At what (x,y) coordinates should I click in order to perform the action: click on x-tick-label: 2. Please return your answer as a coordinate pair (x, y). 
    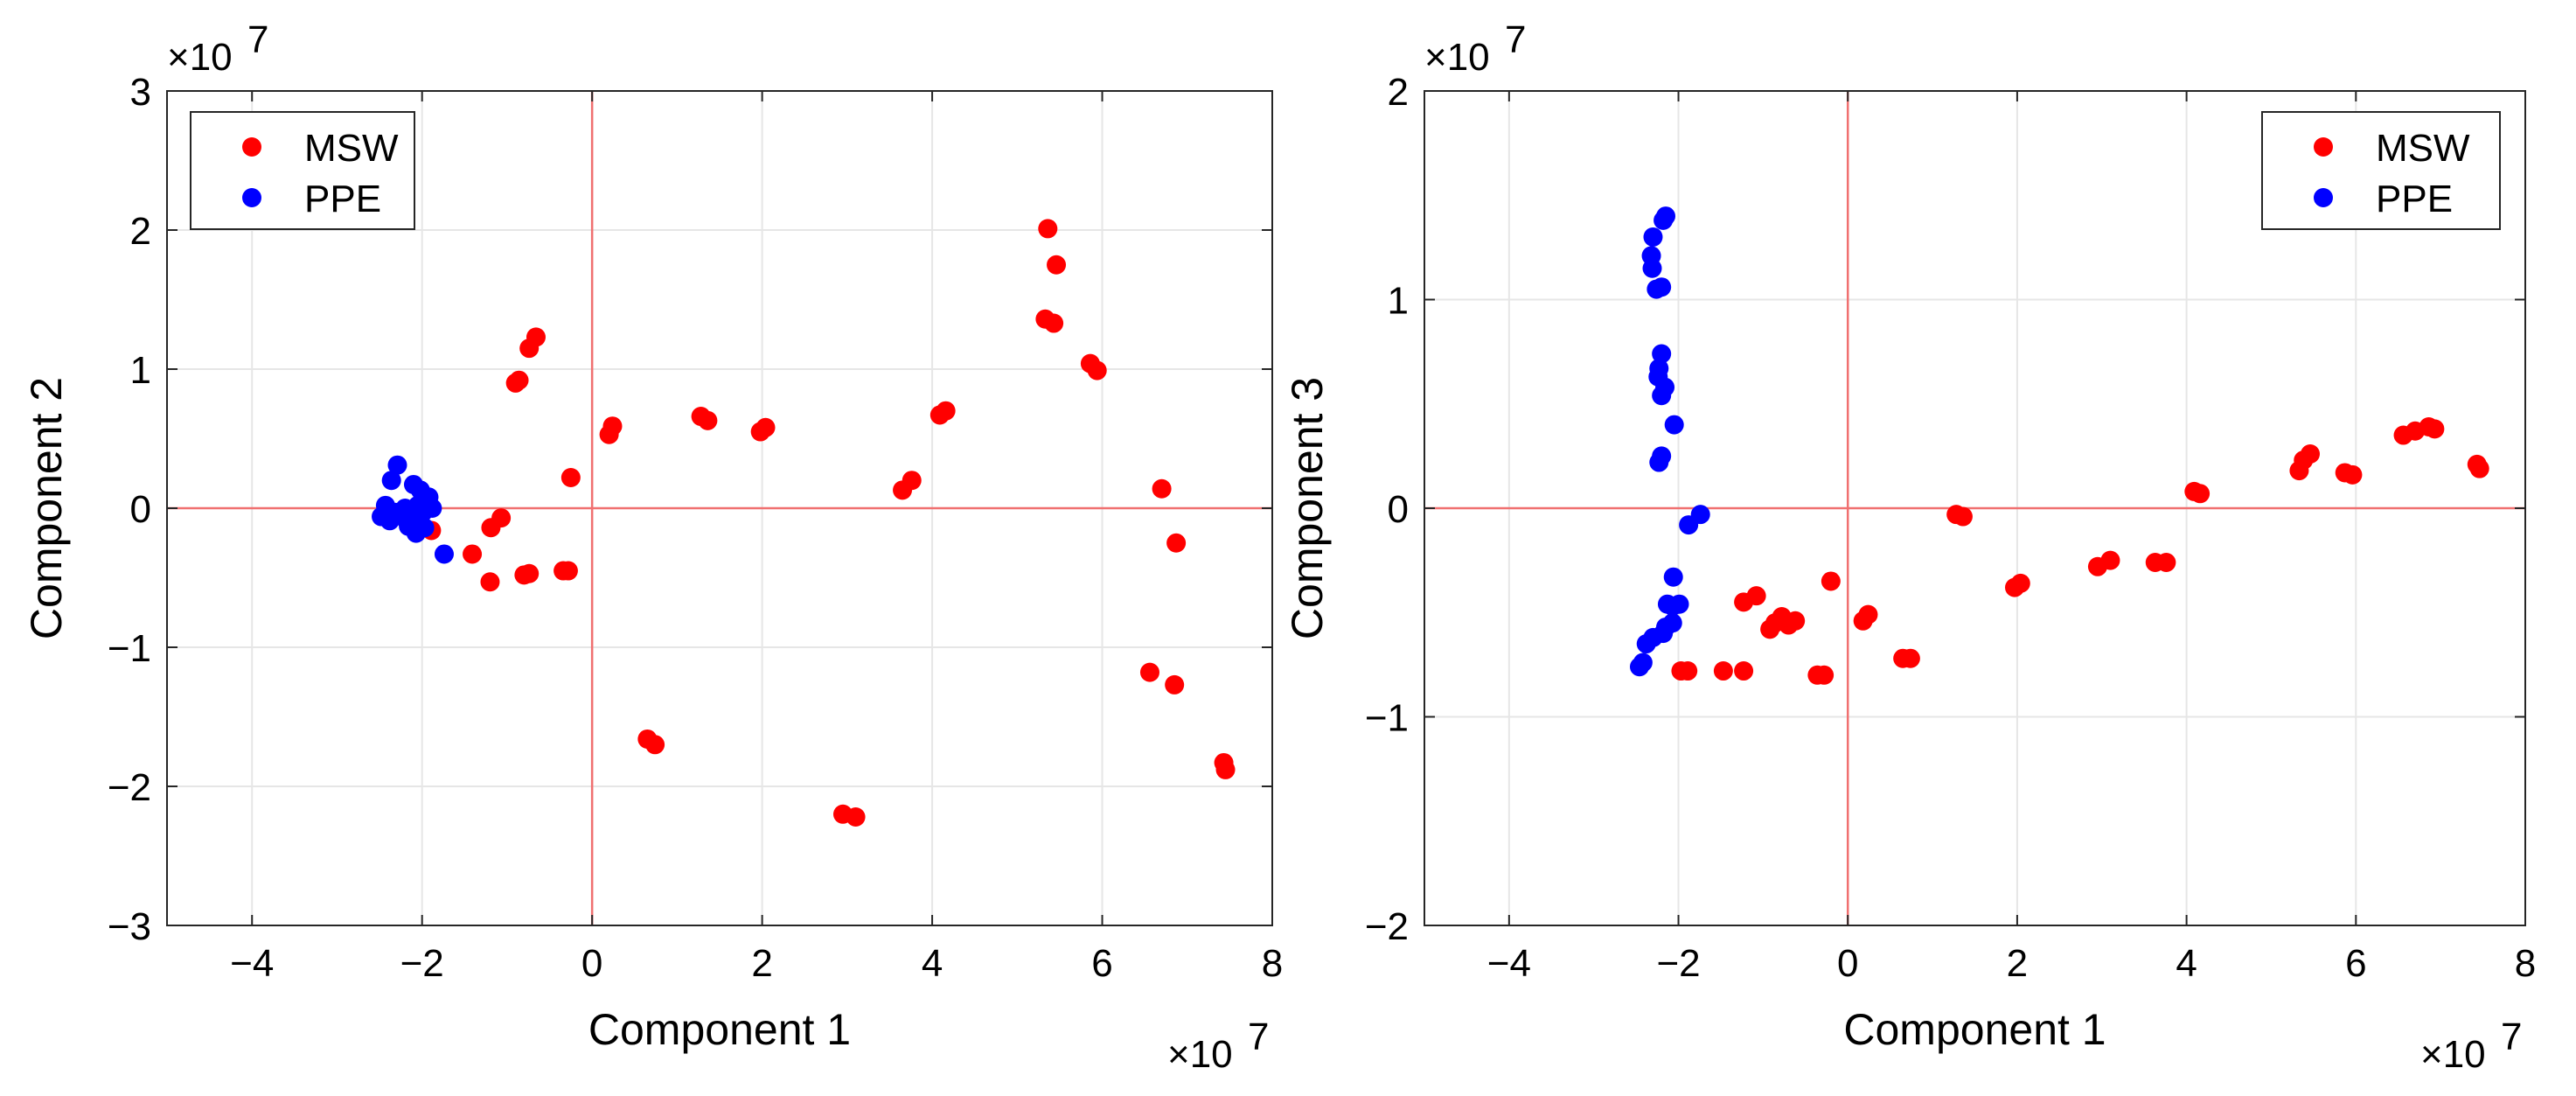
    Looking at the image, I should click on (761, 963).